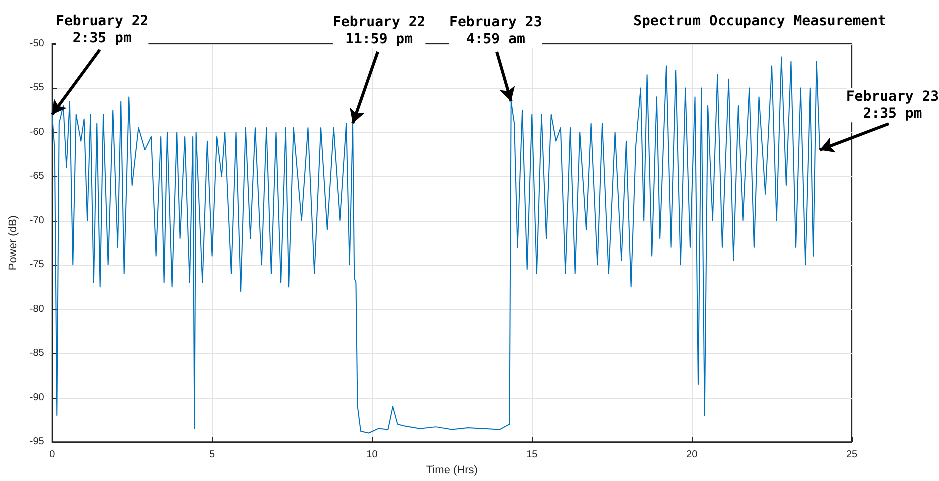 The image size is (939, 481). I want to click on x-axis-title: Time (Hrs), so click(452, 470).